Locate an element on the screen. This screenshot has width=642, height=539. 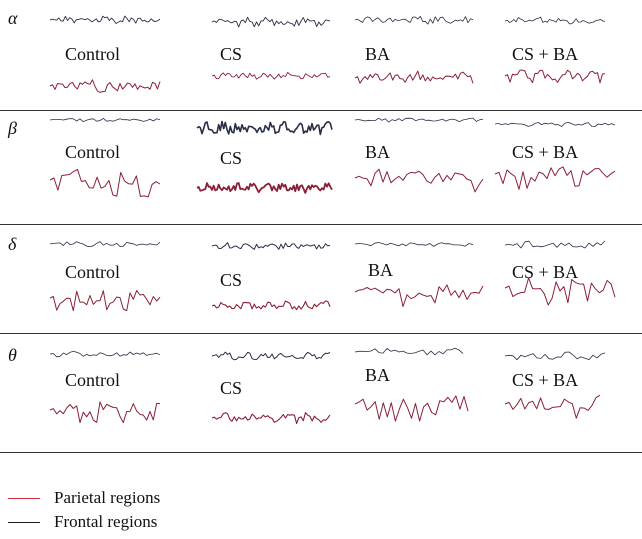
band-label-beta: β is located at coordinates (12, 128).